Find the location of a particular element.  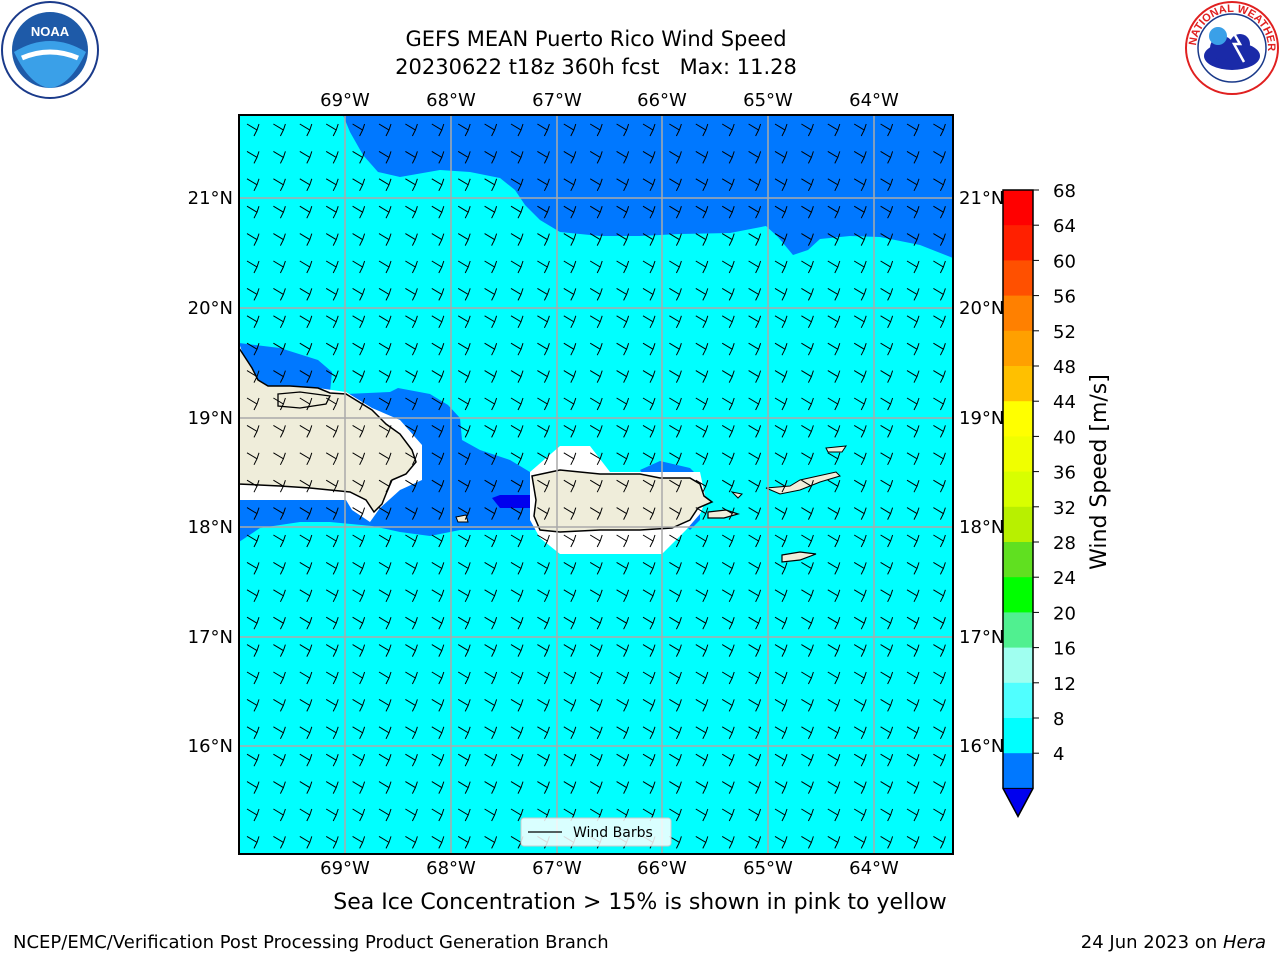

land-virgin-islands is located at coordinates (803, 483).